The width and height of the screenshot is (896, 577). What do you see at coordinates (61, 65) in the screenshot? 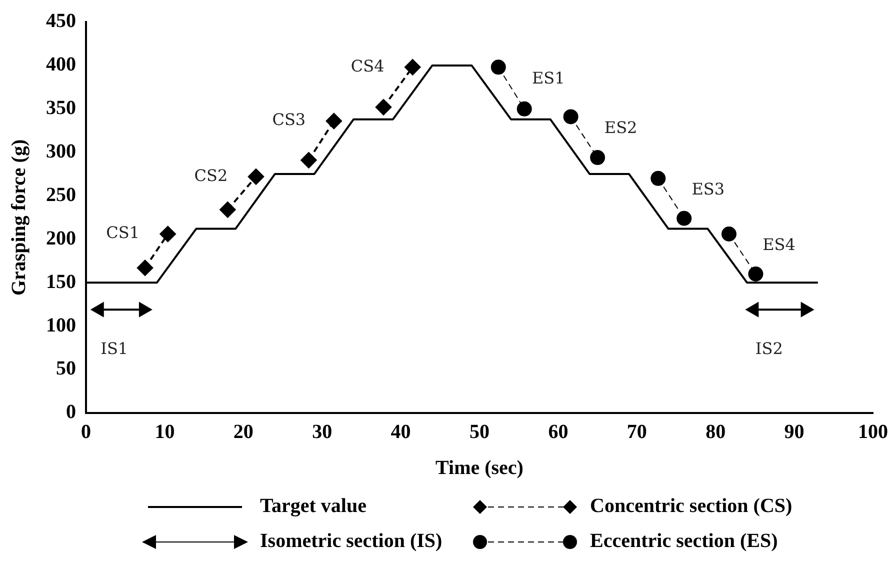
I see `y-tick-label: 400` at bounding box center [61, 65].